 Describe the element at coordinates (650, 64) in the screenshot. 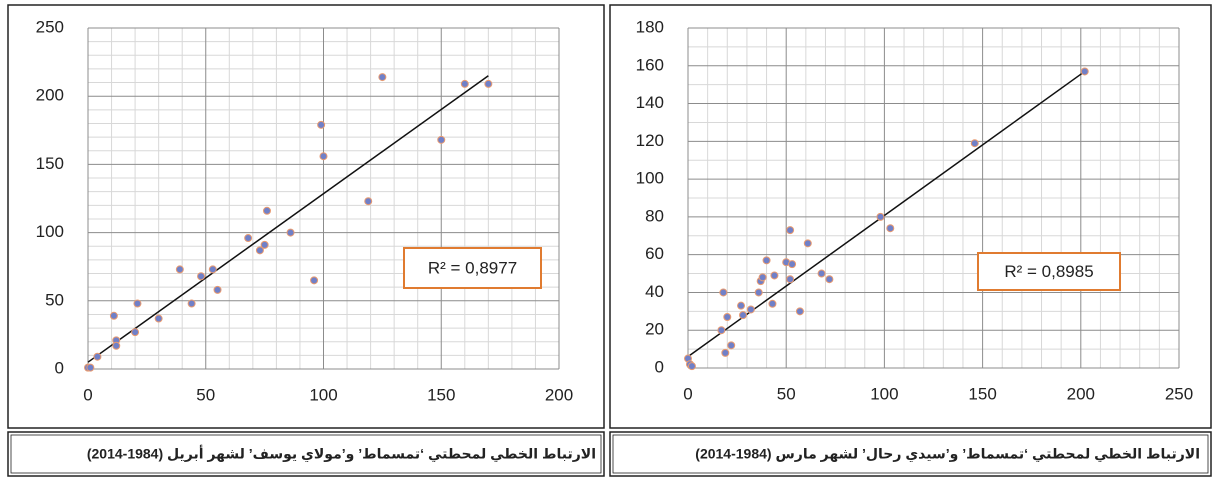

I see `y-tick-label: 160` at that location.